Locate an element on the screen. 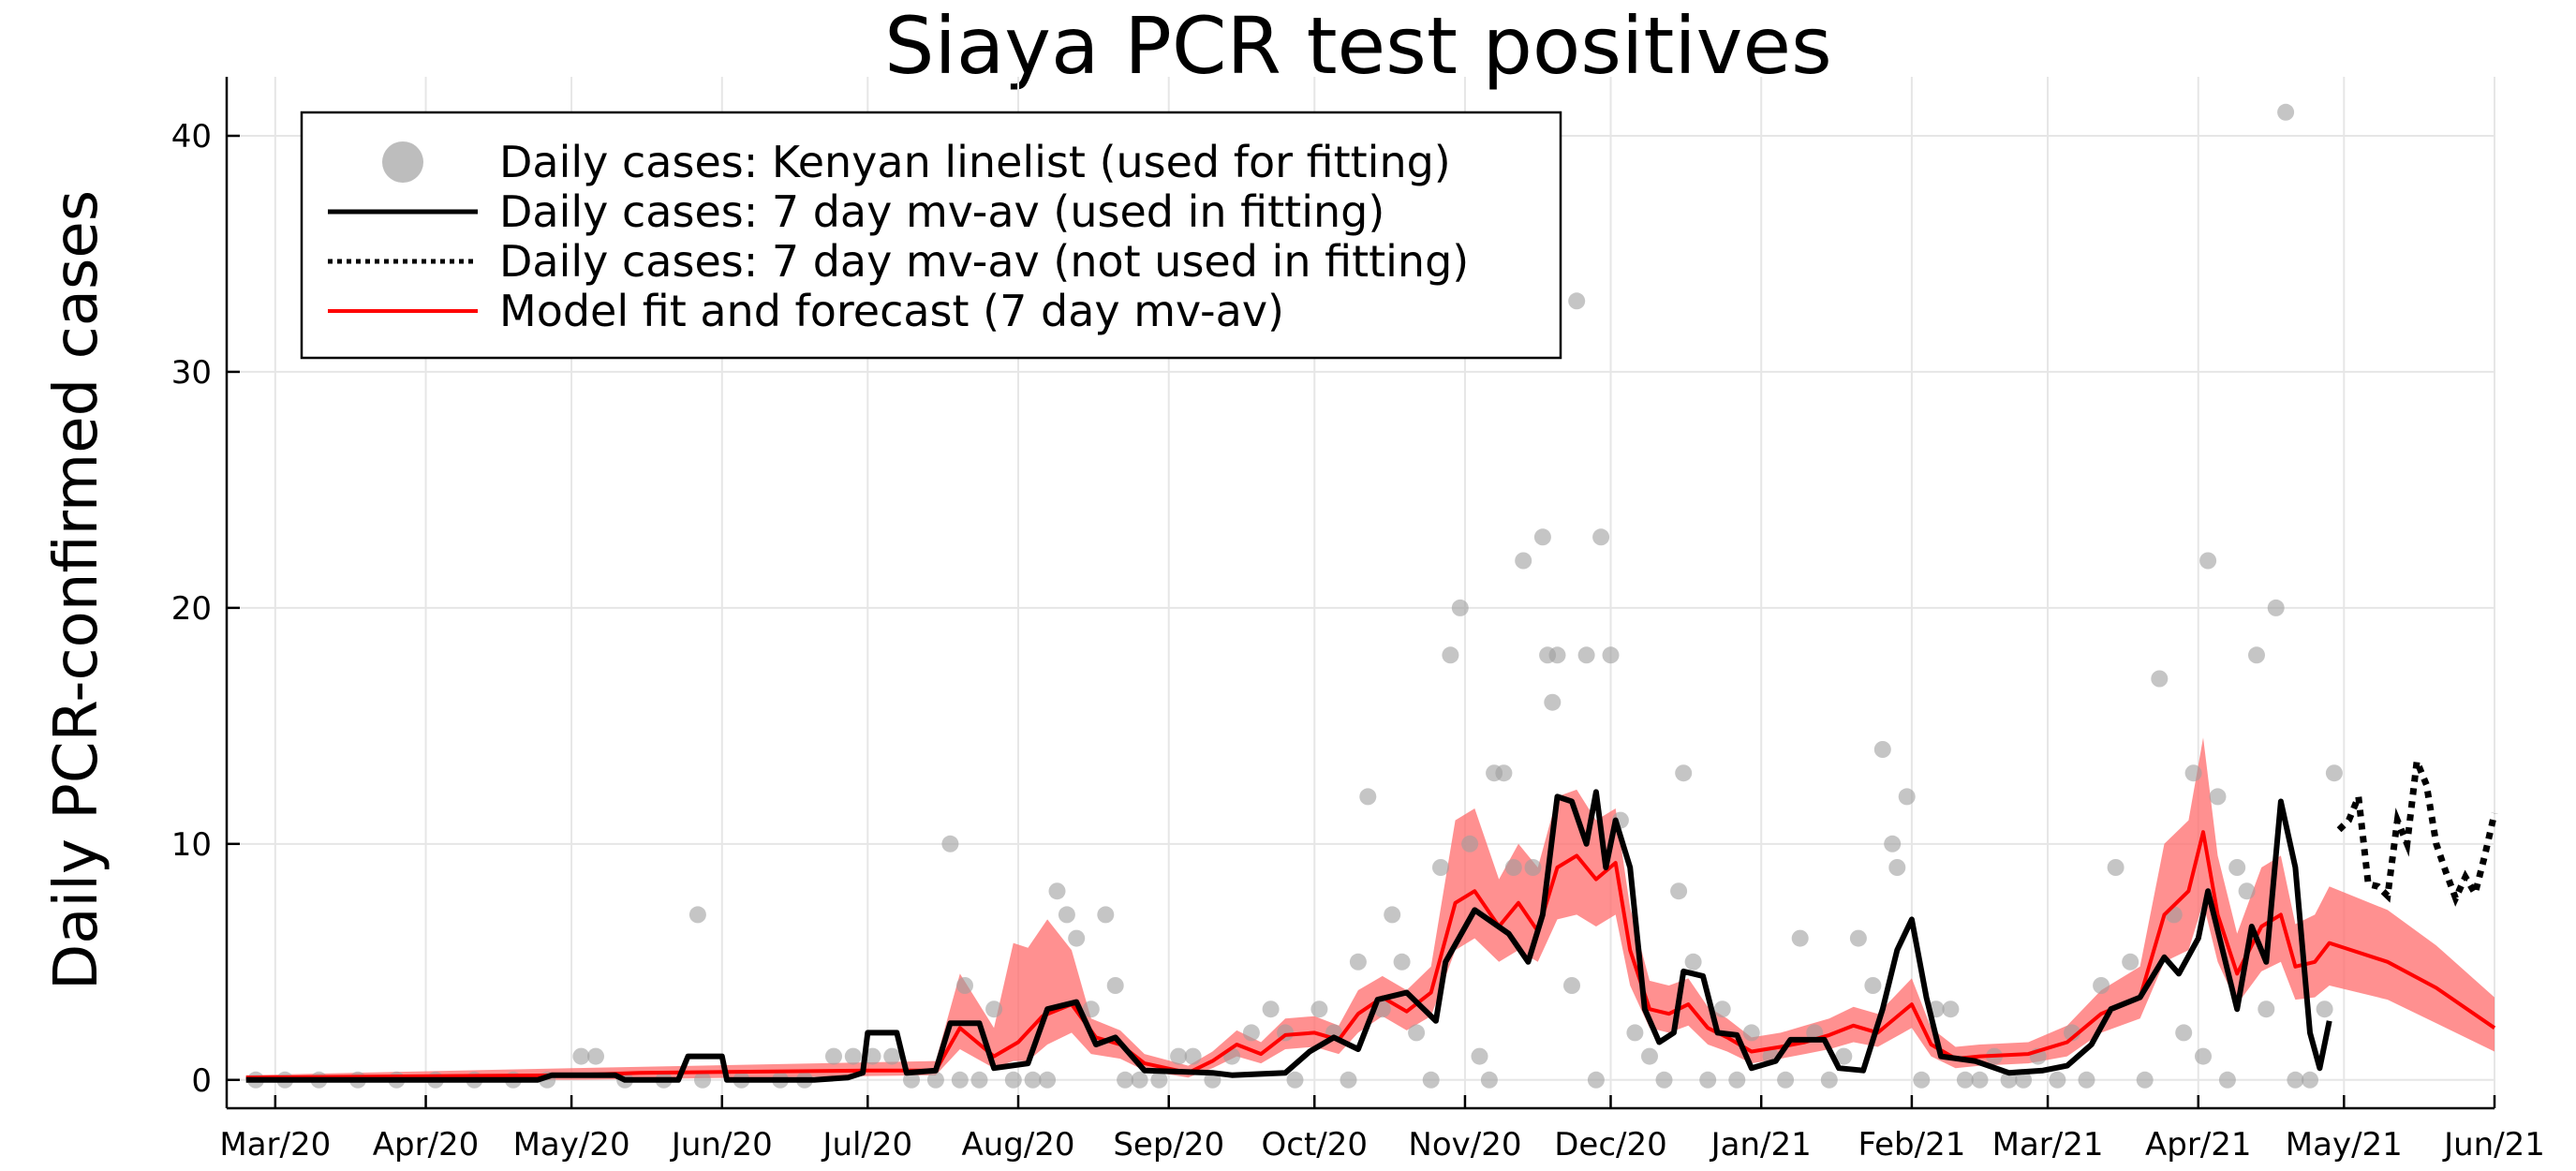 This screenshot has width=2576, height=1171. x-tick-label: Jun/21 is located at coordinates (2494, 1145).